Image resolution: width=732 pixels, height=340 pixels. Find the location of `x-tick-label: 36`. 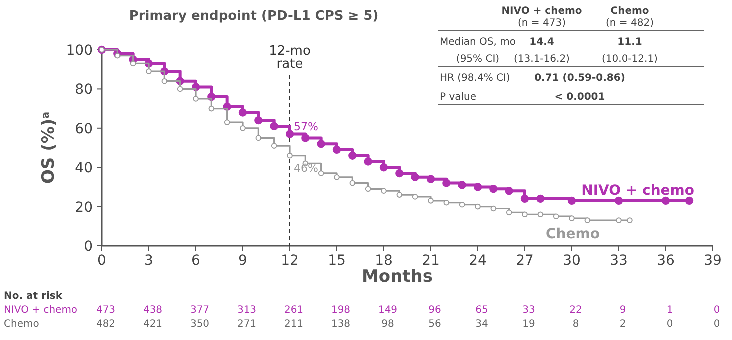

x-tick-label: 36 is located at coordinates (666, 261).